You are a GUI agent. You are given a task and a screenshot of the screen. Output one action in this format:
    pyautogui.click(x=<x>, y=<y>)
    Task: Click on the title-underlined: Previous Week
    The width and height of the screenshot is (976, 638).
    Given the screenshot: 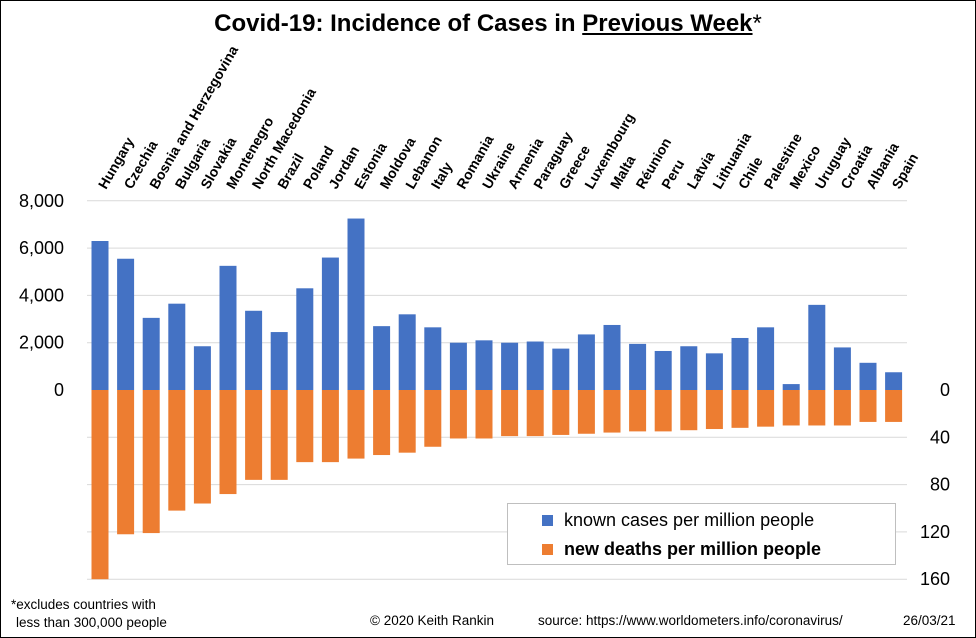 What is the action you would take?
    pyautogui.click(x=667, y=23)
    